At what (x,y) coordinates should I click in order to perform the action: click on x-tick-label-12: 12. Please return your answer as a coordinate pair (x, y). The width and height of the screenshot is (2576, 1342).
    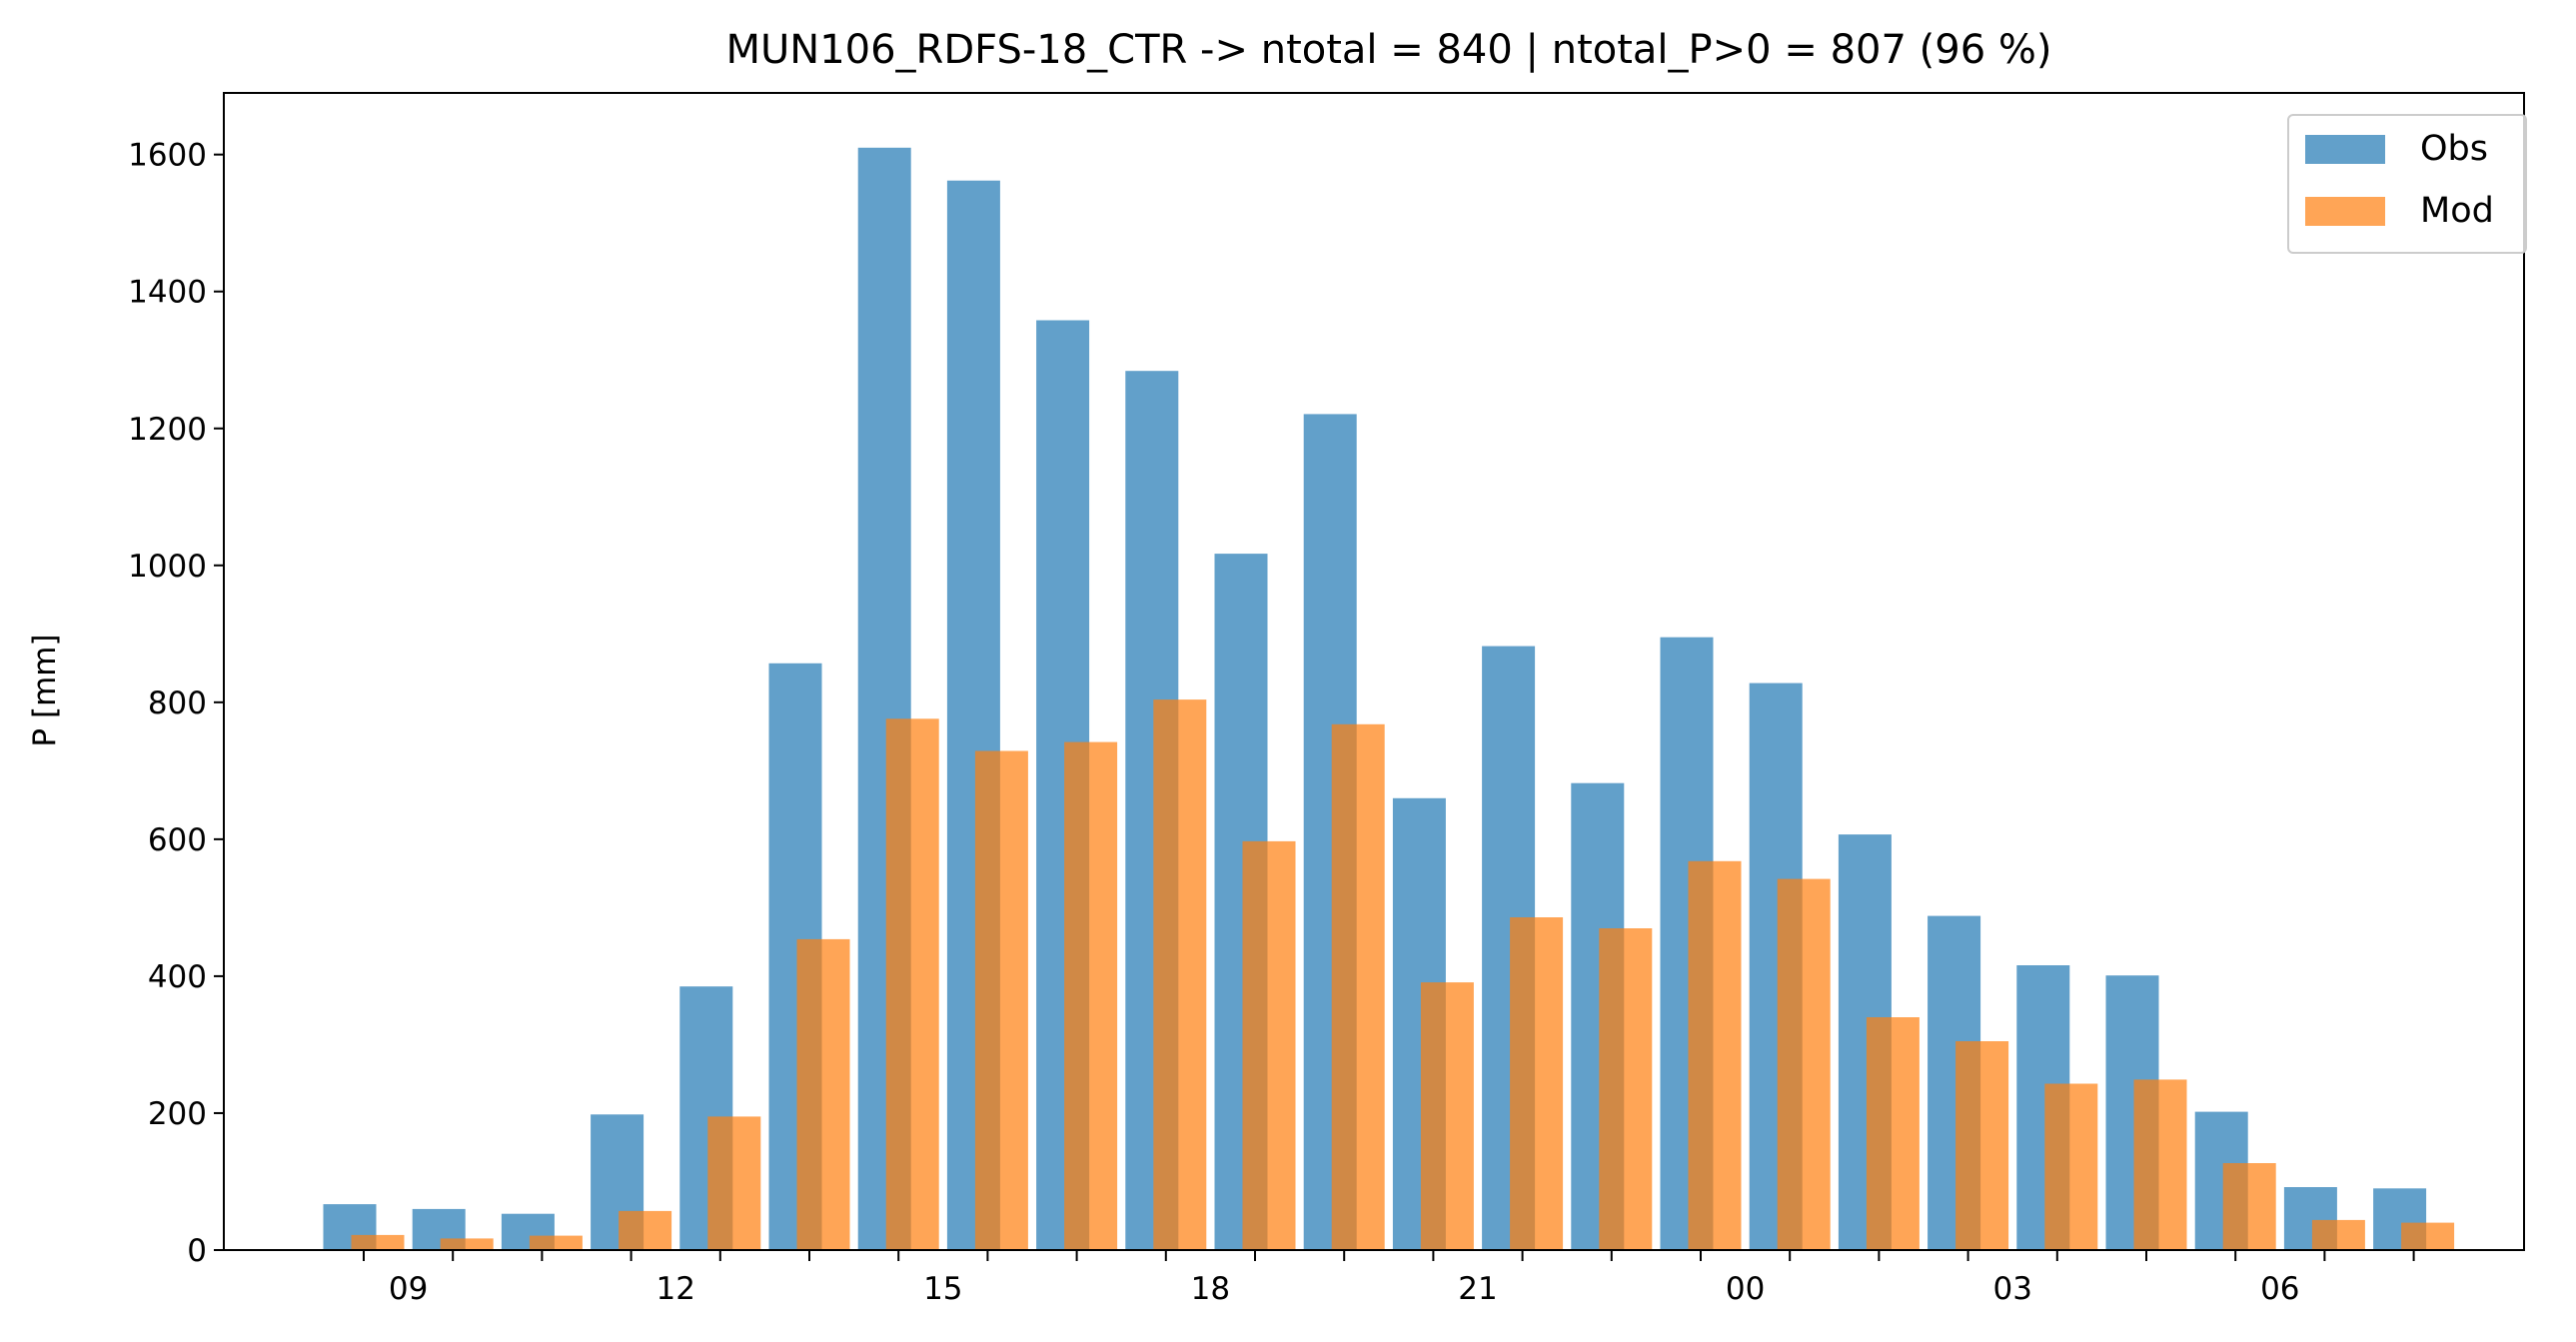
    Looking at the image, I should click on (674, 1289).